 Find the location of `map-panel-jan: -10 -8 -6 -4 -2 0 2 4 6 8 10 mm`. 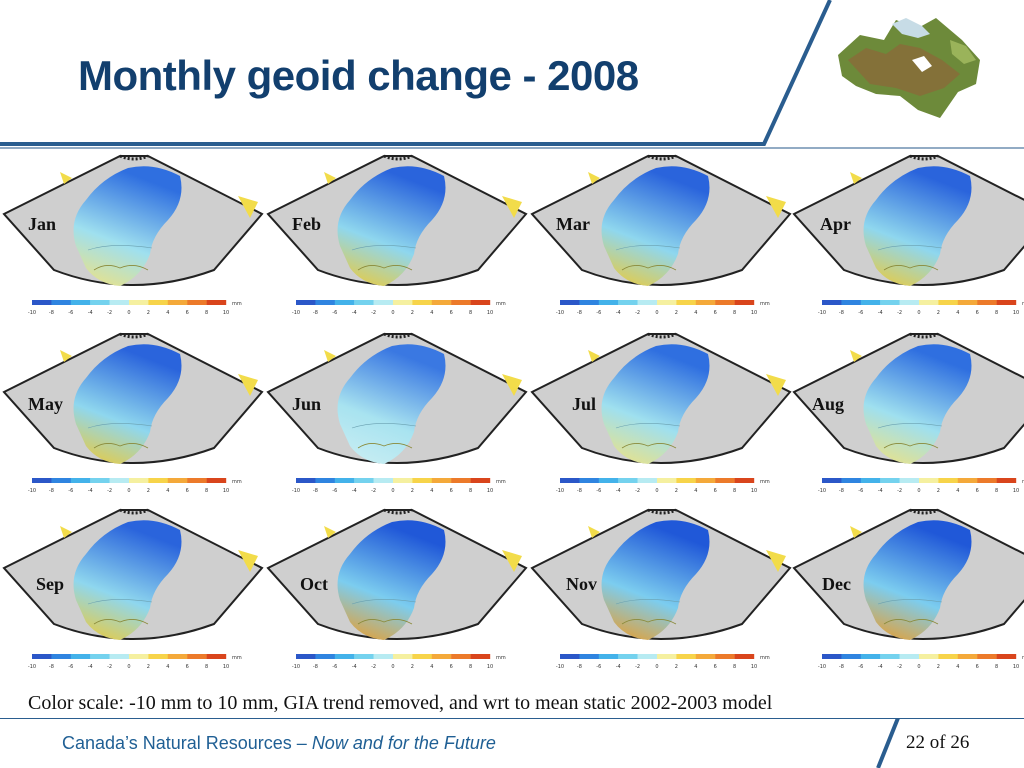

map-panel-jan: -10 -8 -6 -4 -2 0 2 4 6 8 10 mm is located at coordinates (133, 238).